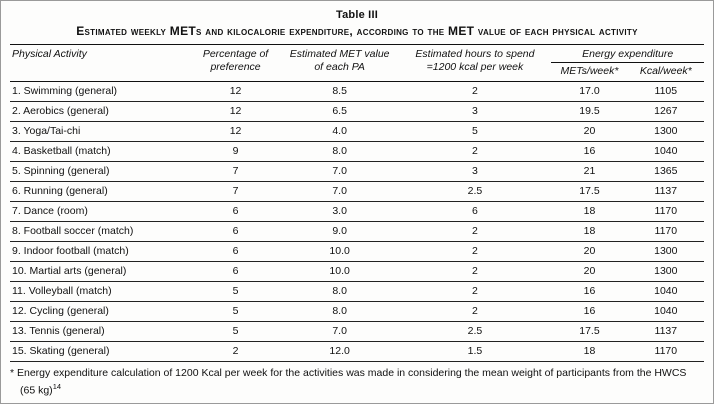  I want to click on table-row: 3. Yoga/Tai-chi 12 4.0 5 20 1300, so click(357, 131).